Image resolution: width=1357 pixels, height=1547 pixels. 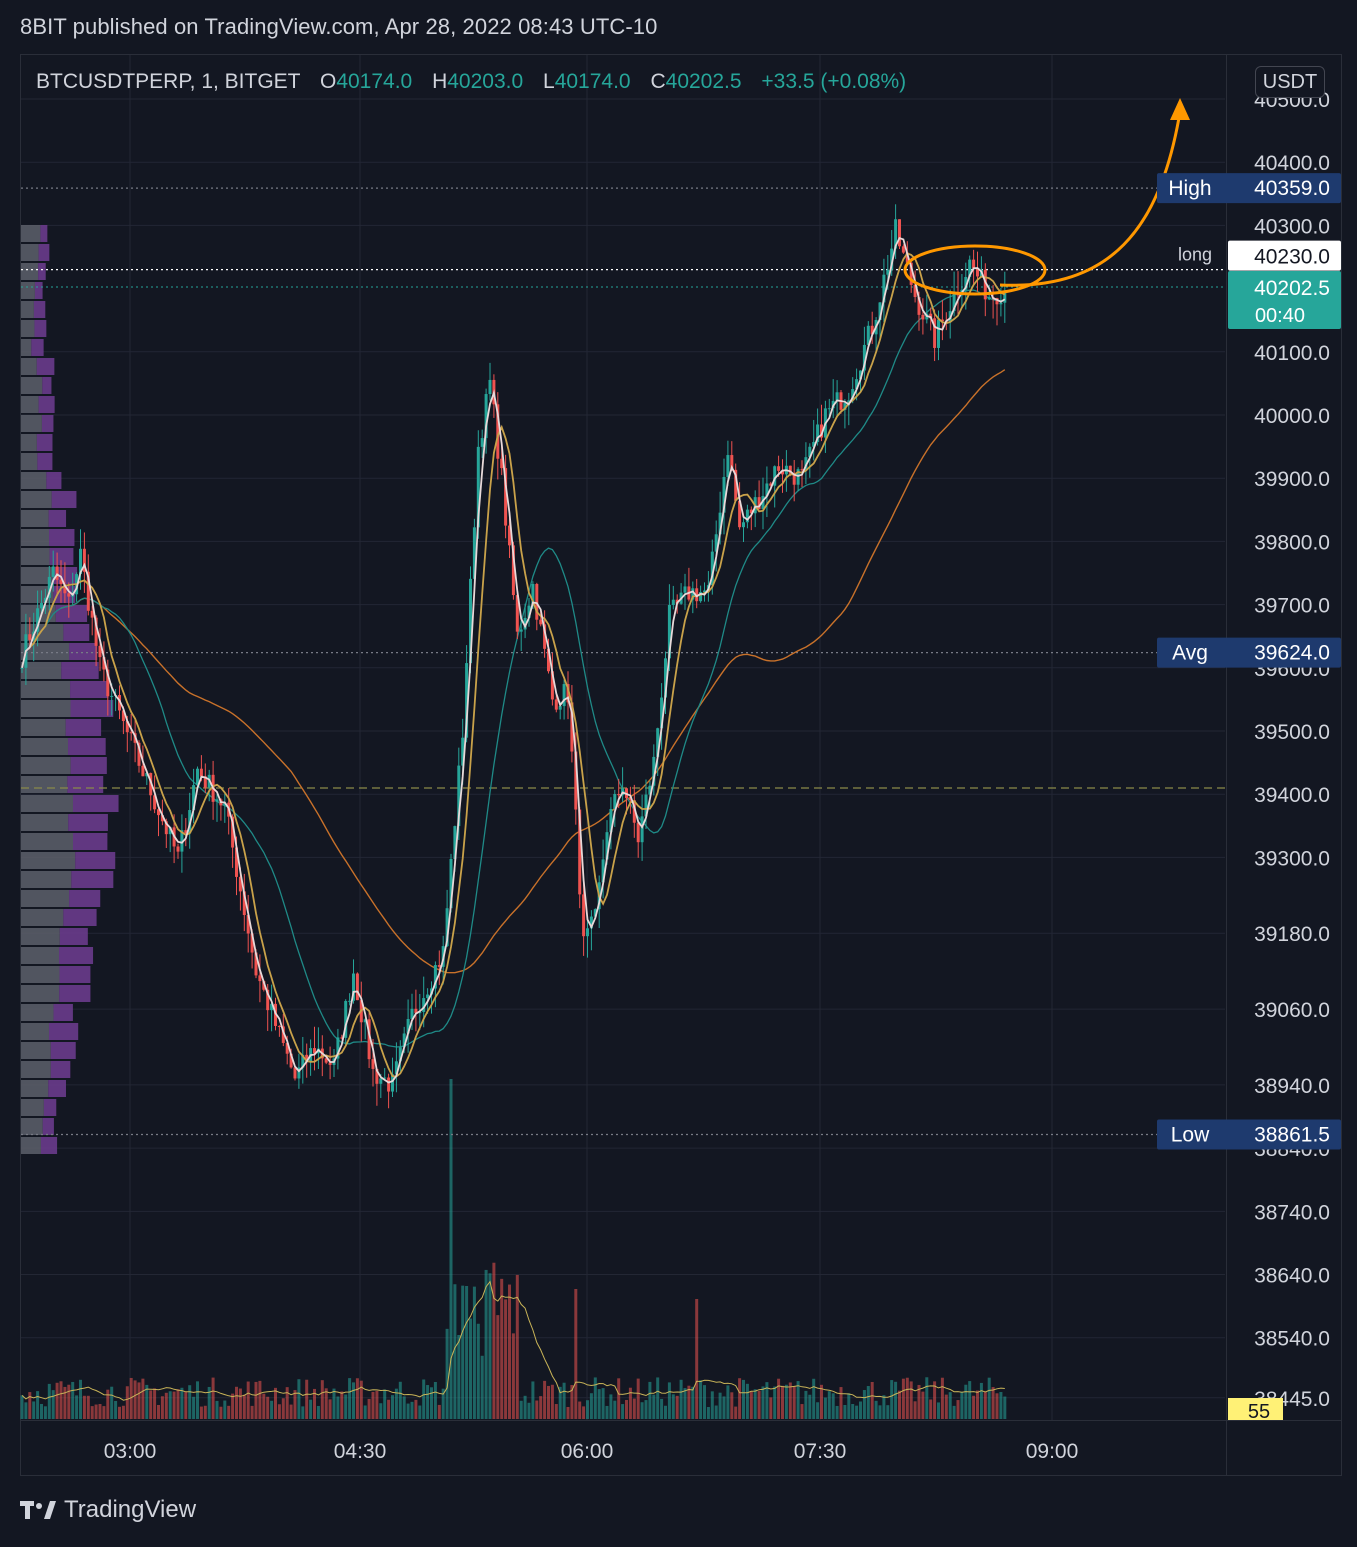 What do you see at coordinates (1284, 300) in the screenshot?
I see `last-price-box` at bounding box center [1284, 300].